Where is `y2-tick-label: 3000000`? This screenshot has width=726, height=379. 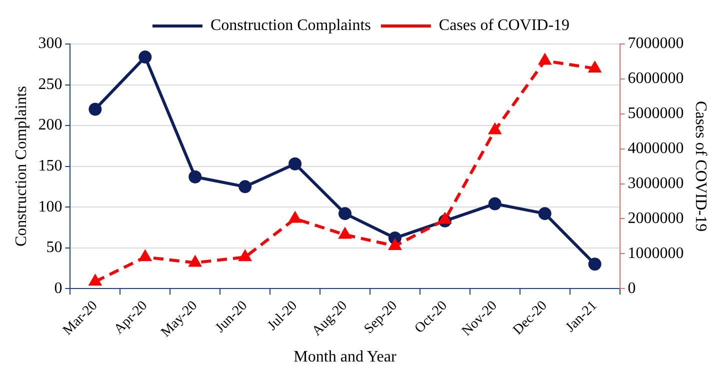
y2-tick-label: 3000000 is located at coordinates (656, 183).